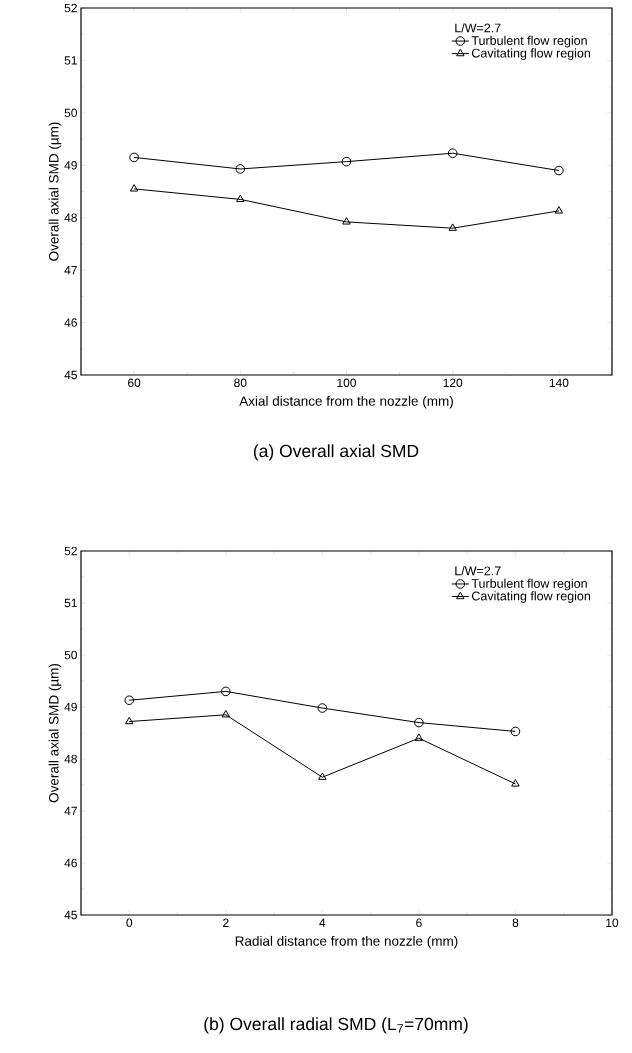 Image resolution: width=632 pixels, height=1053 pixels. Describe the element at coordinates (322, 922) in the screenshot. I see `x-tick-label: 4` at that location.